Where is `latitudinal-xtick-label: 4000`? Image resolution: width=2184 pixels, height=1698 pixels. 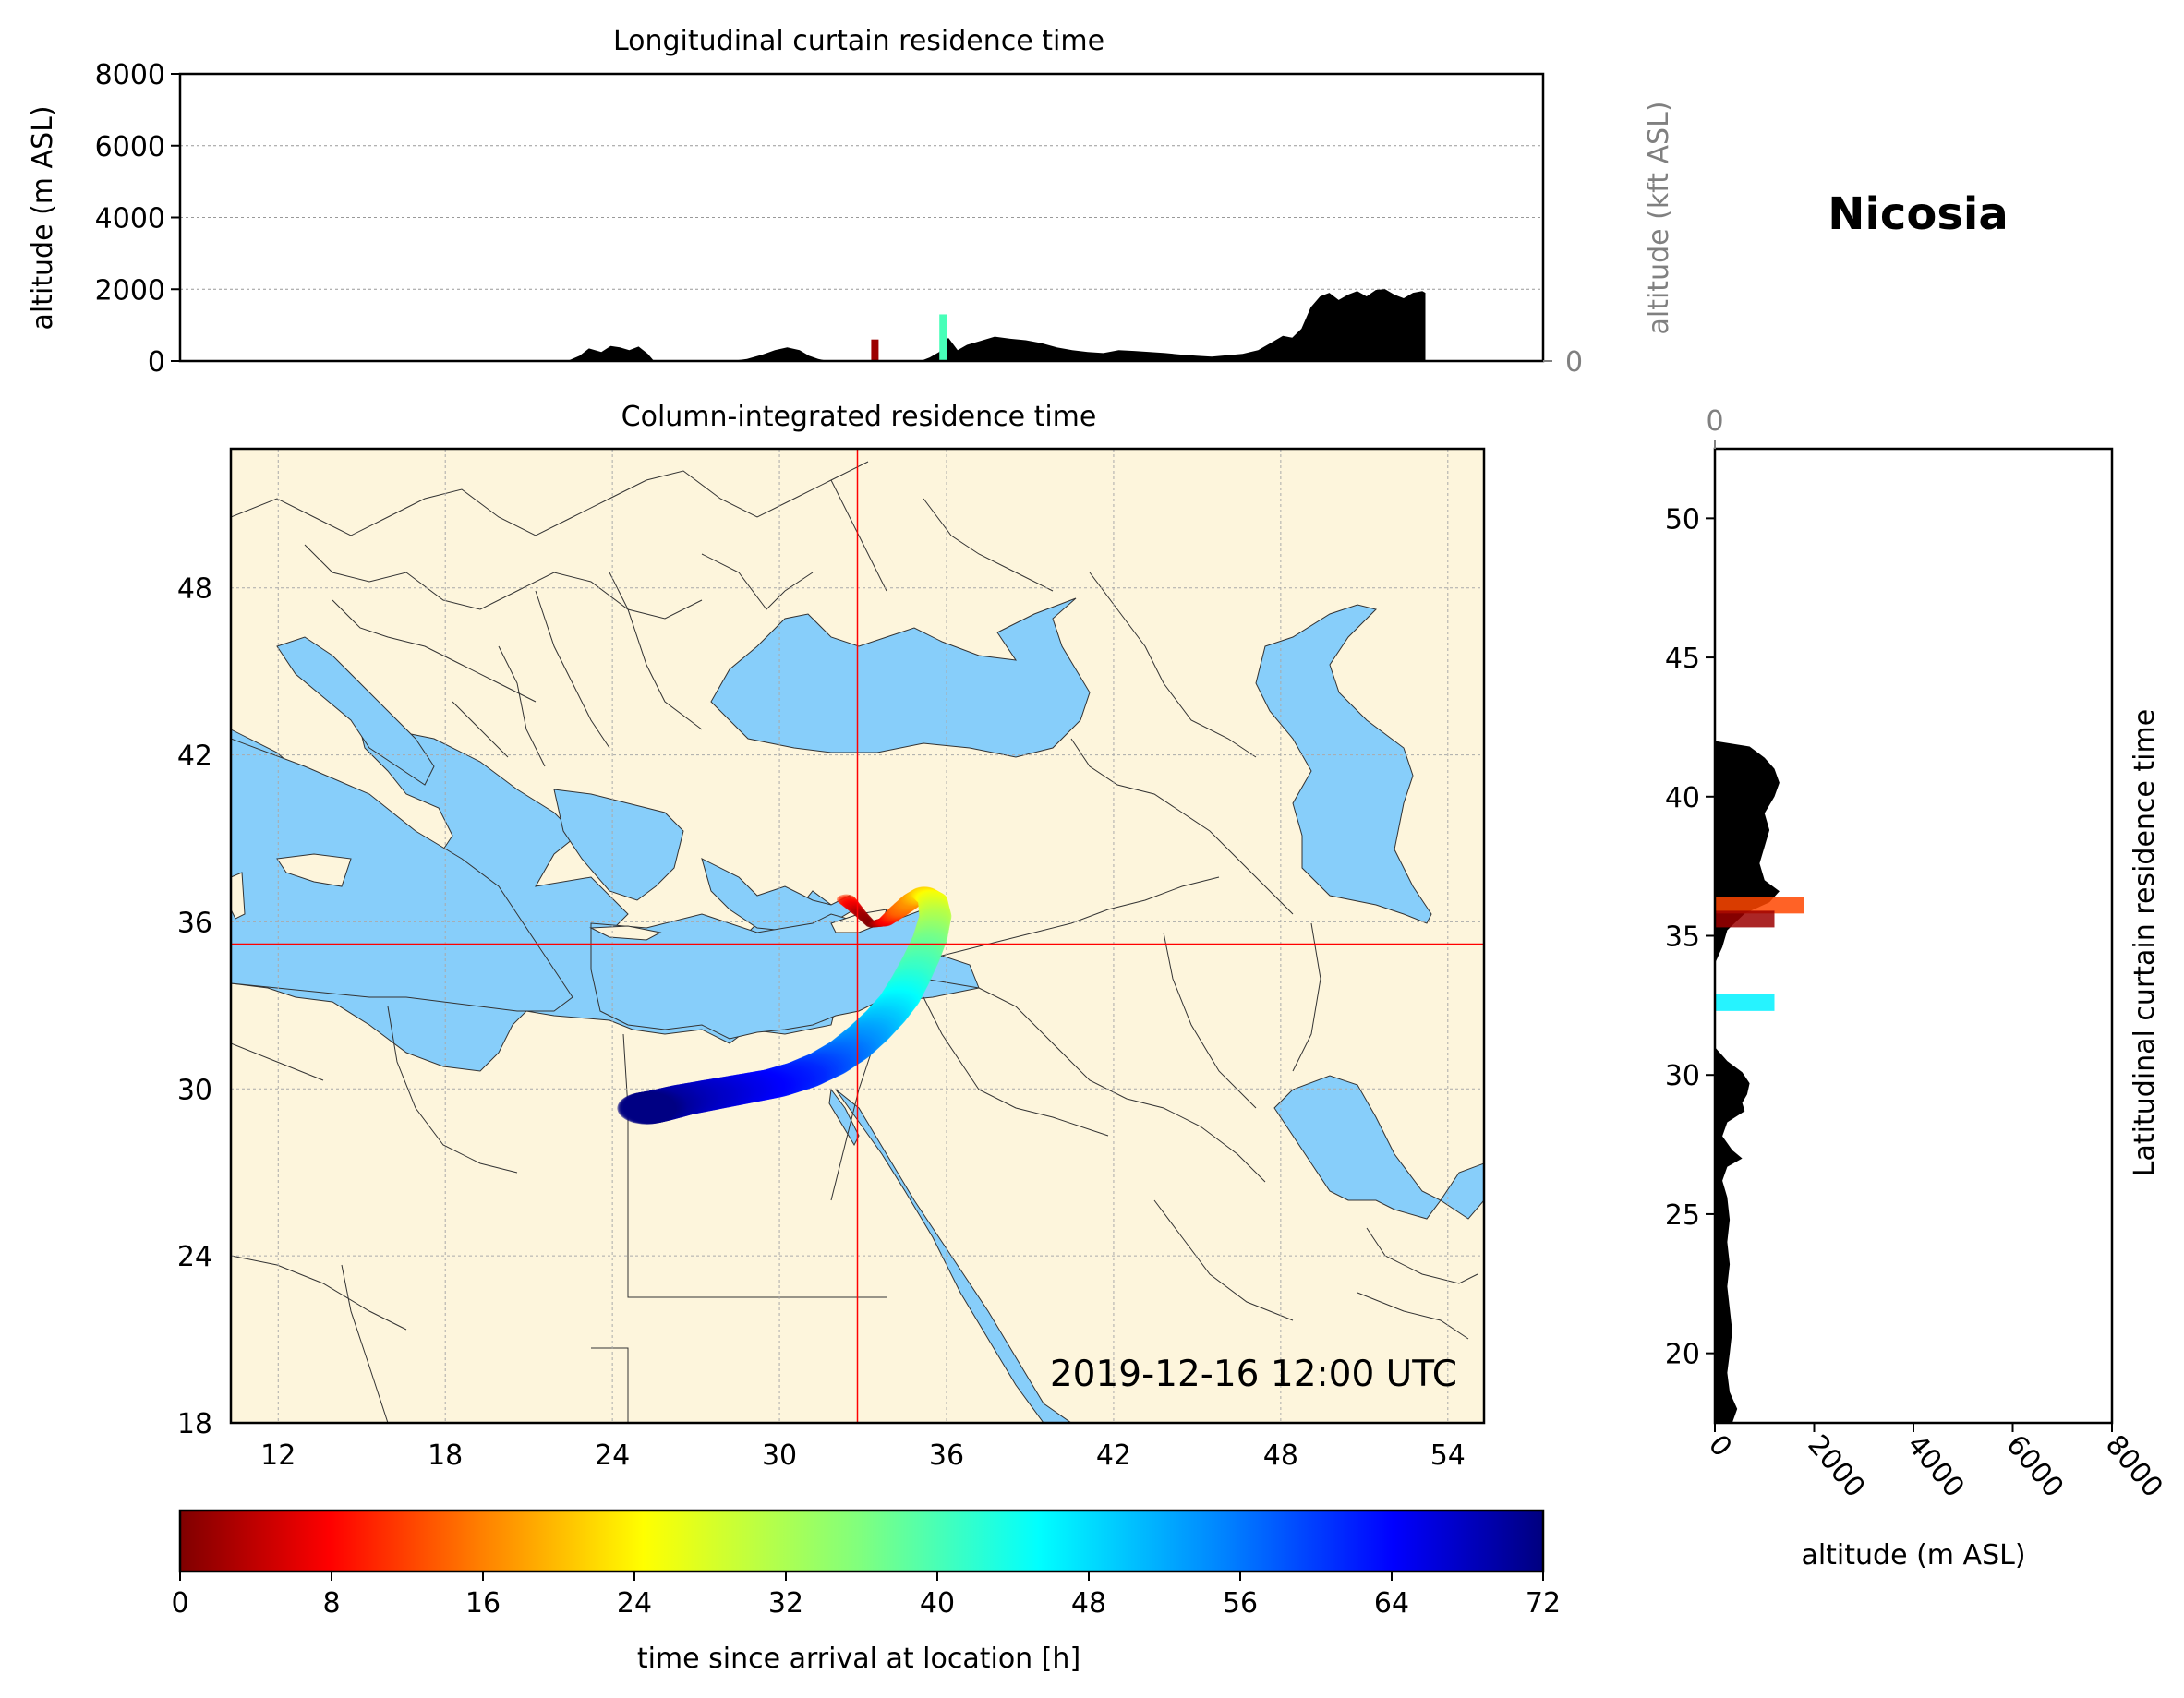
latitudinal-xtick-label: 4000 is located at coordinates (1935, 1466).